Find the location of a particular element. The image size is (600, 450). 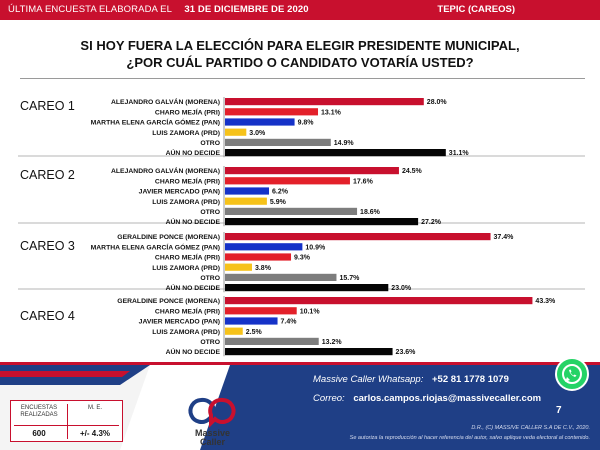

bar-value: 28.0% is located at coordinates (437, 102).